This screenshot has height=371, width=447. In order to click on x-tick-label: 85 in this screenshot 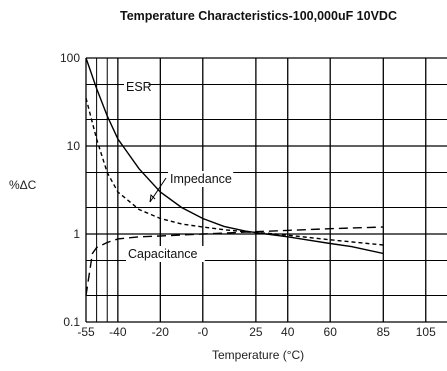, I will do `click(384, 332)`.